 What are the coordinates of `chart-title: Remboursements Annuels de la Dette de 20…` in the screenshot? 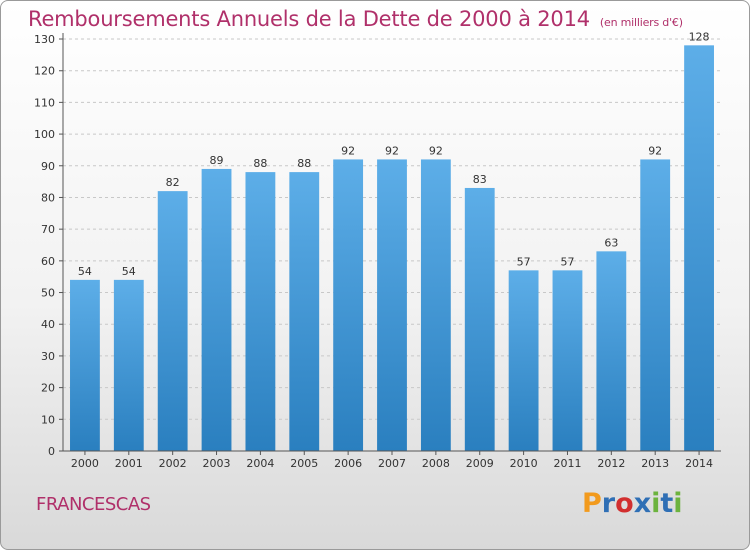 It's located at (355, 19).